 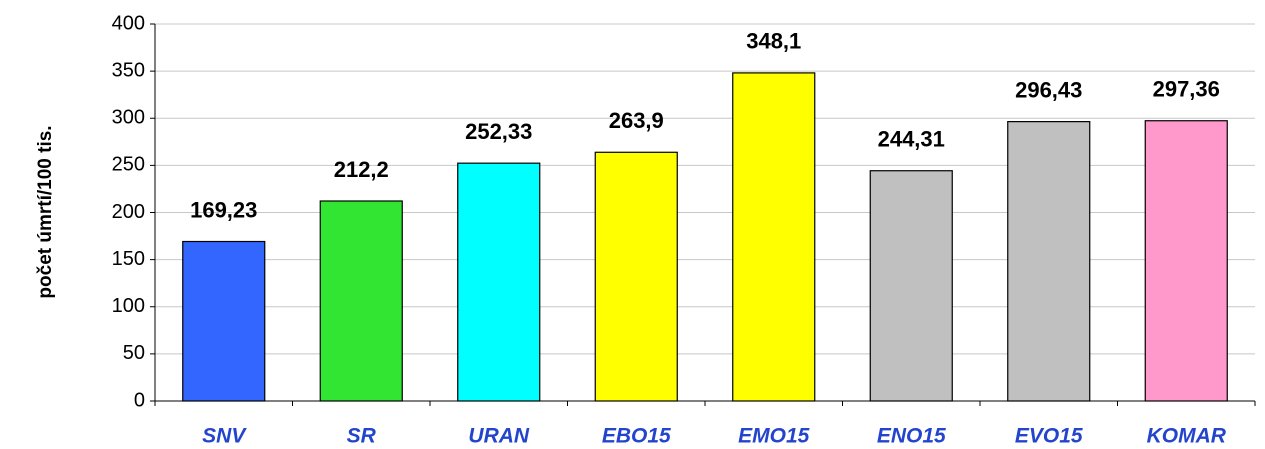 What do you see at coordinates (911, 436) in the screenshot?
I see `x-tick-label: ENO15` at bounding box center [911, 436].